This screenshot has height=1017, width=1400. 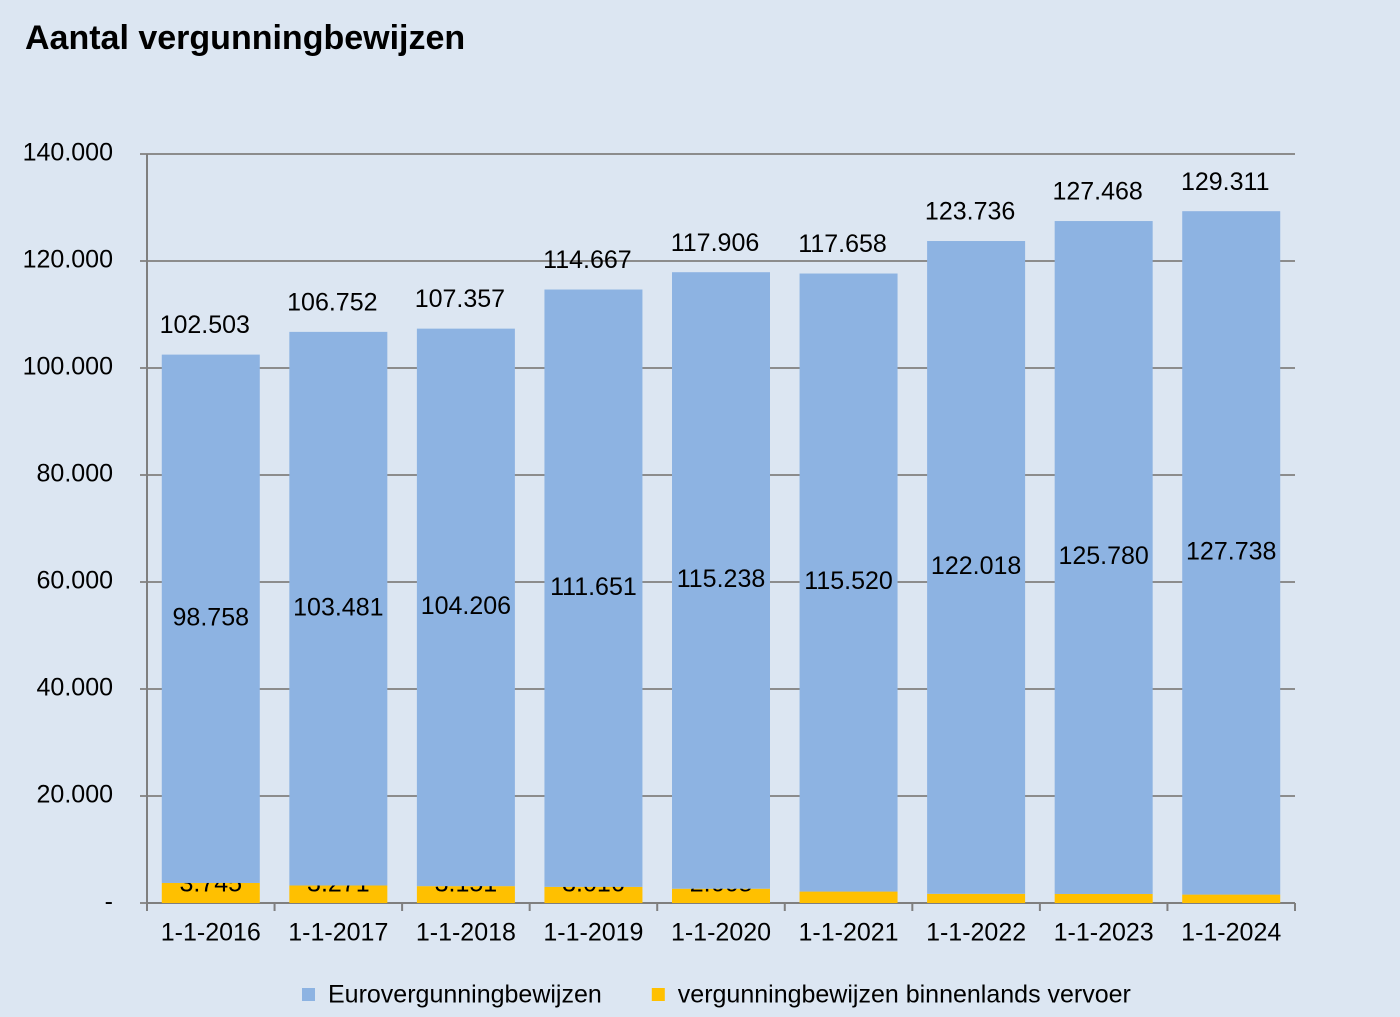 I want to click on legend-label: vergunningbewijzen binnenlands vervoer, so click(x=904, y=995).